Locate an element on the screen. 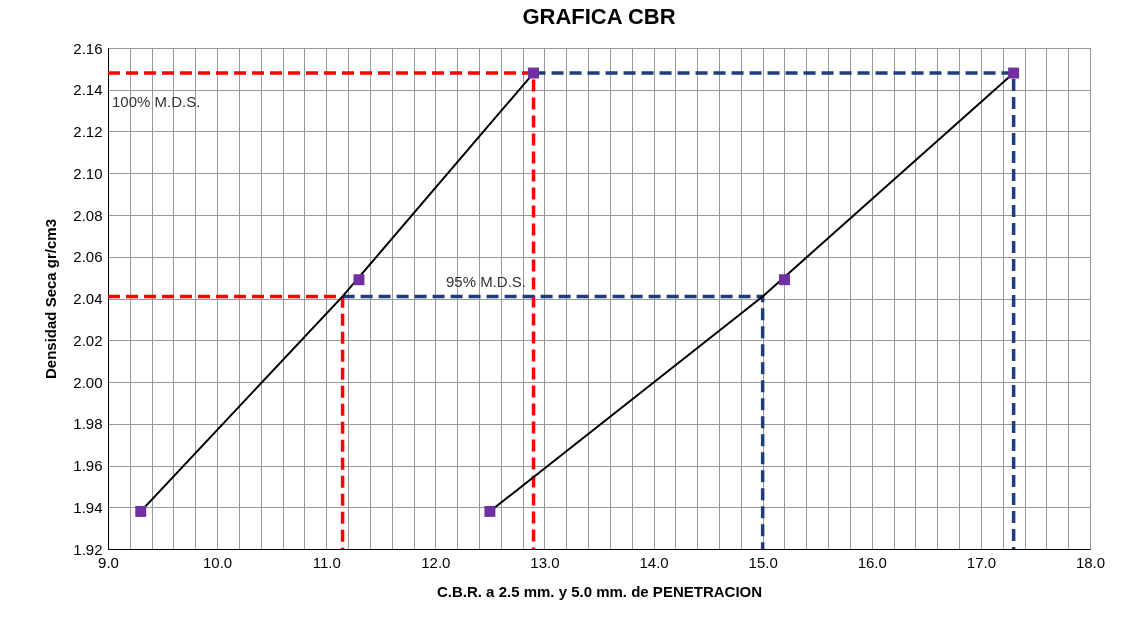 The width and height of the screenshot is (1122, 625). y-tick-label: 2.14 is located at coordinates (88, 90).